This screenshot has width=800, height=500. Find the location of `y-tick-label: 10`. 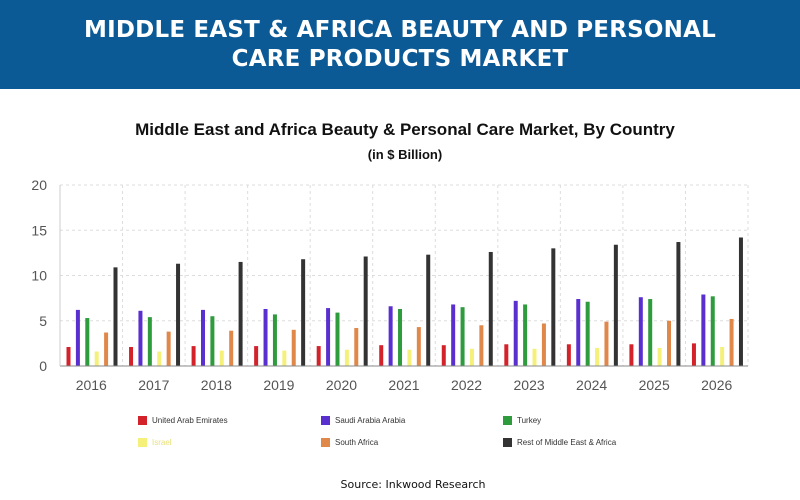

y-tick-label: 10 is located at coordinates (39, 276).